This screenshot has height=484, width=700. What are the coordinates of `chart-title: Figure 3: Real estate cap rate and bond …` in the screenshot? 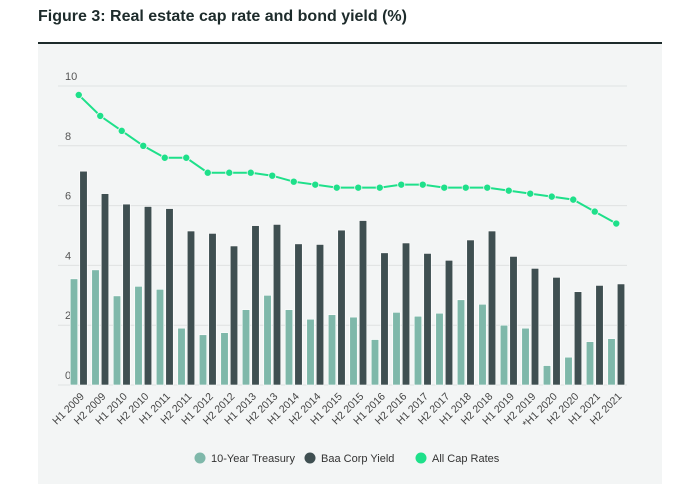 It's located at (222, 16).